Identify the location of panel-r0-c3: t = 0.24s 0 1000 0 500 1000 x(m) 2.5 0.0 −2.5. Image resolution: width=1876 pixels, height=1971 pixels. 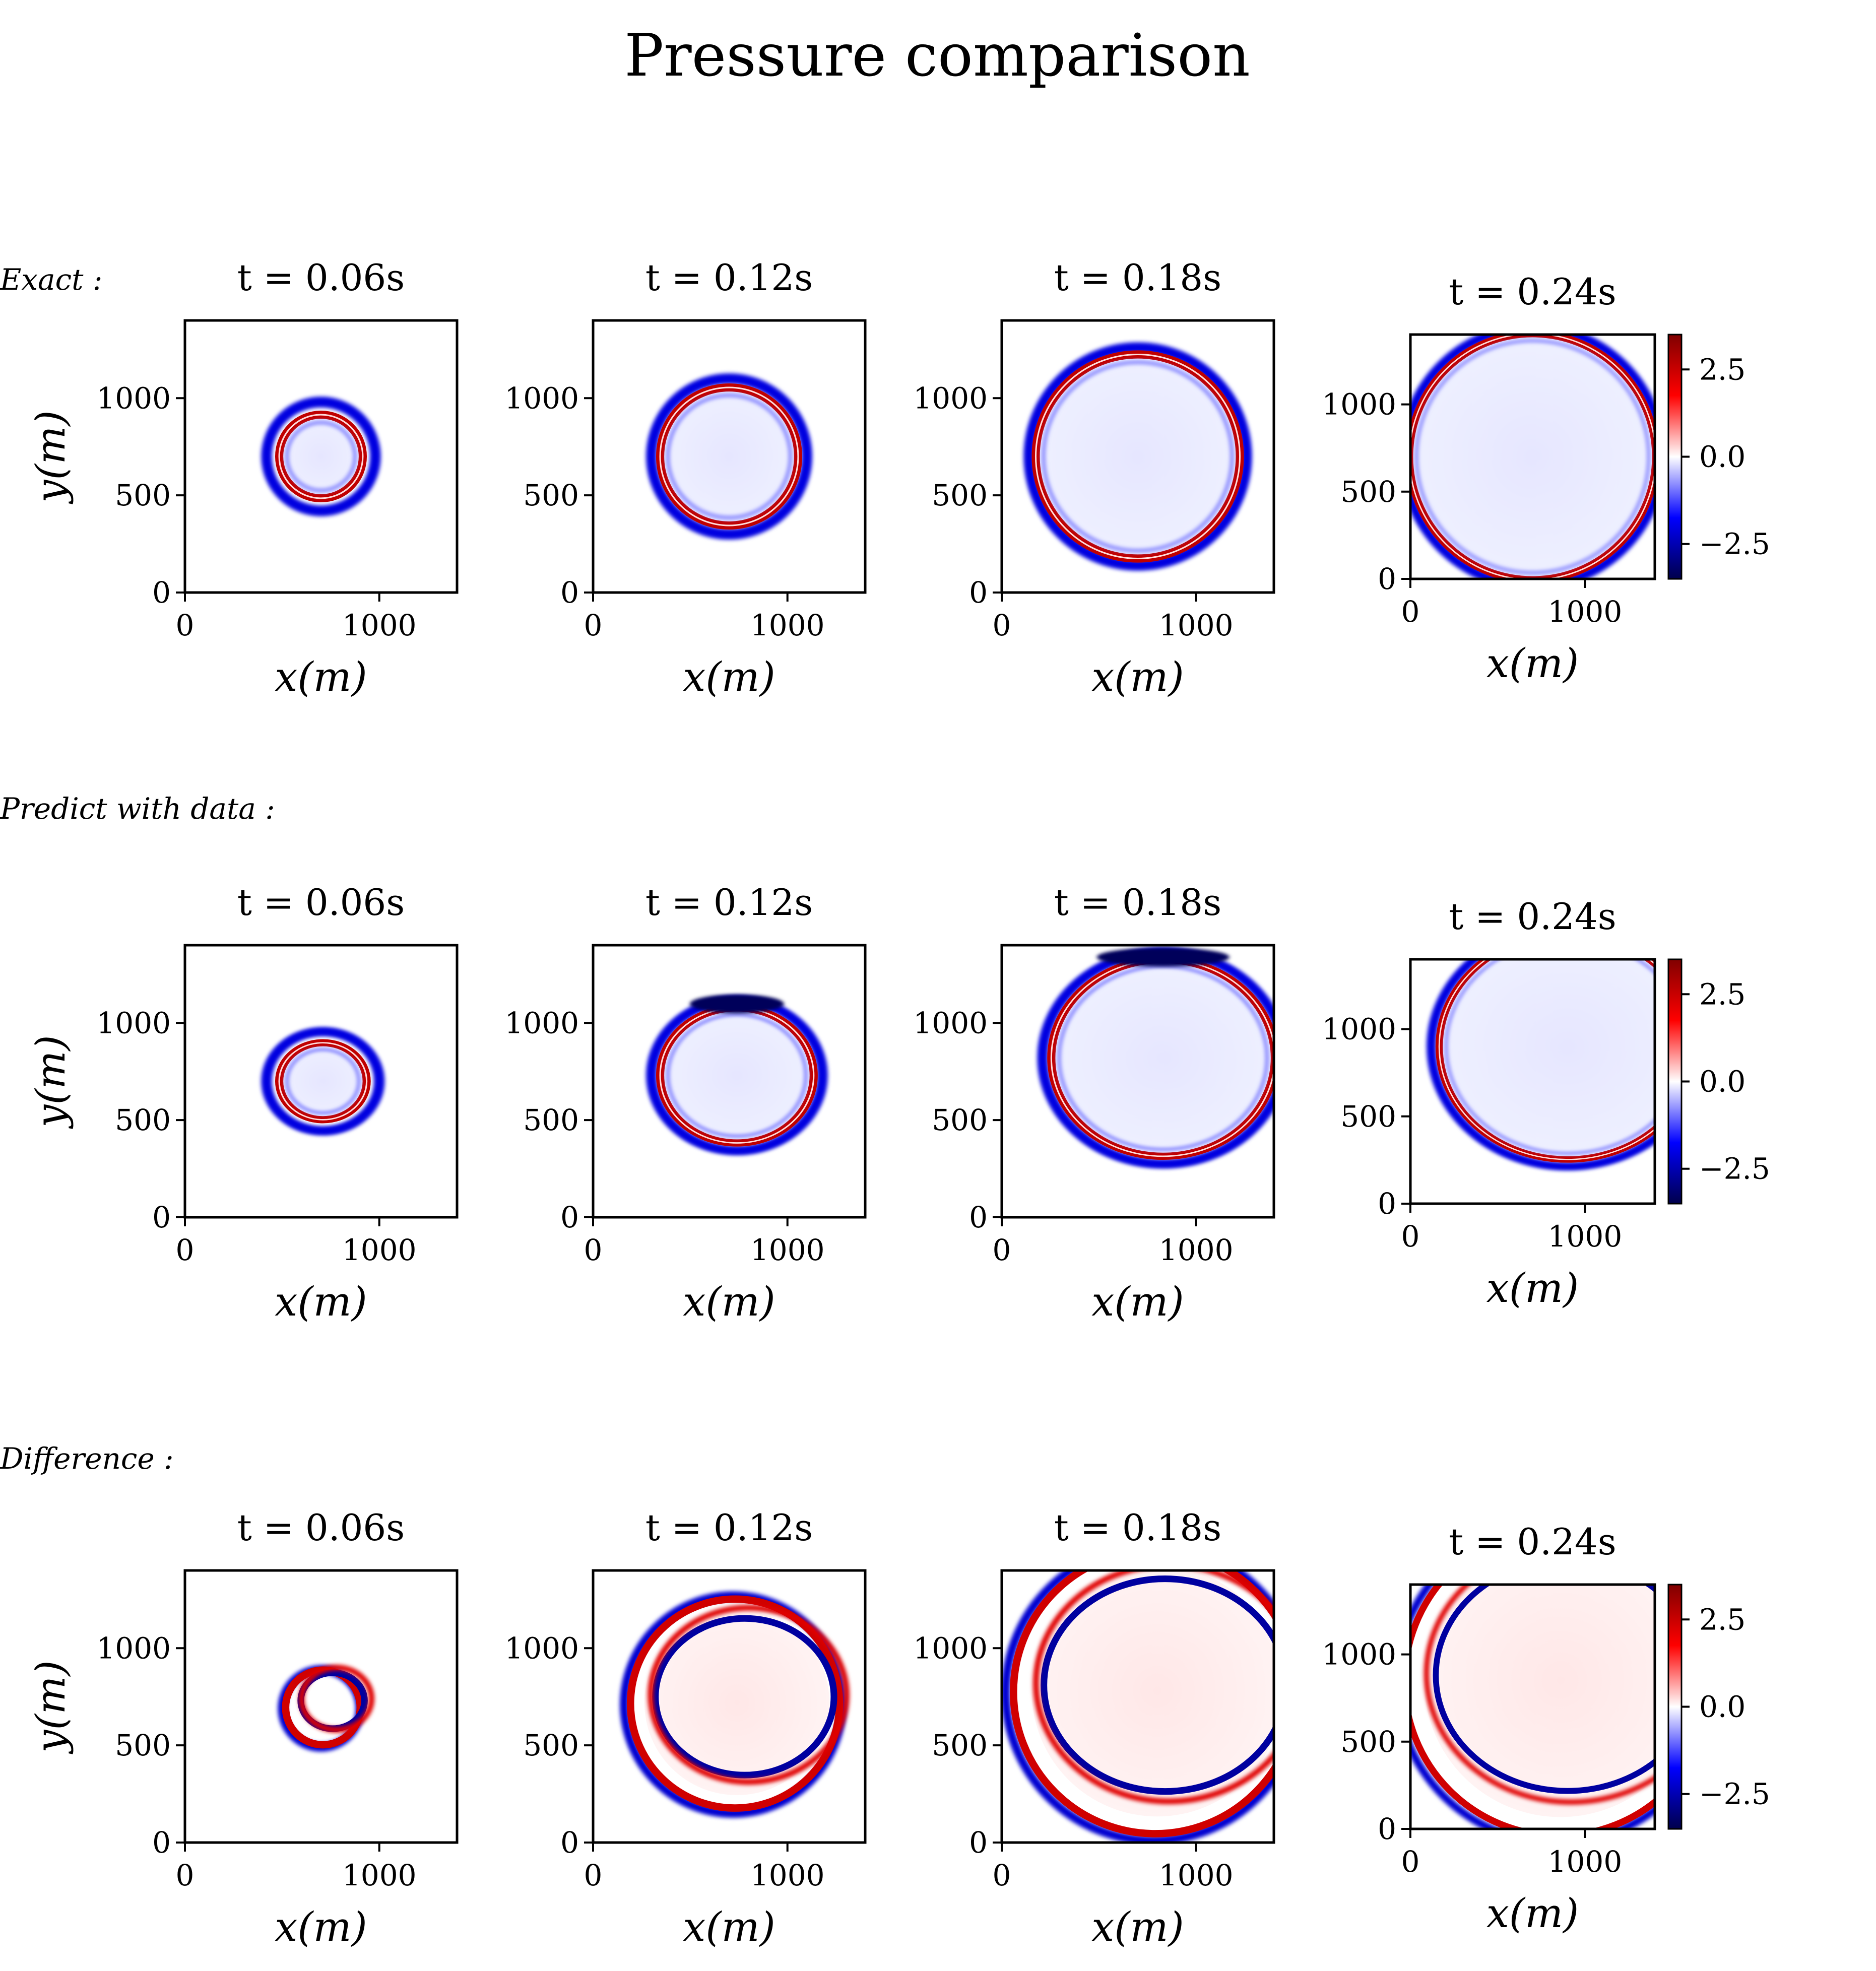
(1546, 479).